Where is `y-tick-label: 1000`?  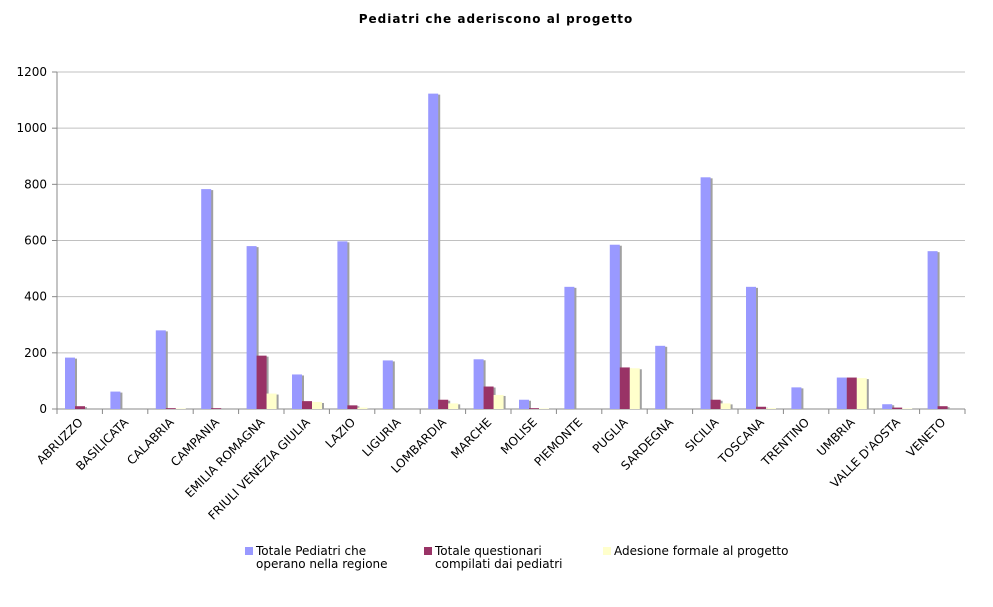 y-tick-label: 1000 is located at coordinates (31, 128).